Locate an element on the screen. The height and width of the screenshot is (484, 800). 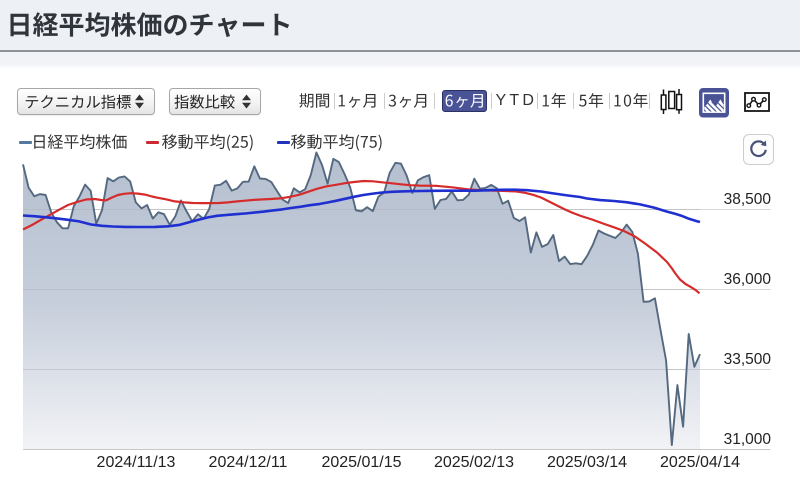
svg-text: 33,500 is located at coordinates (748, 359).